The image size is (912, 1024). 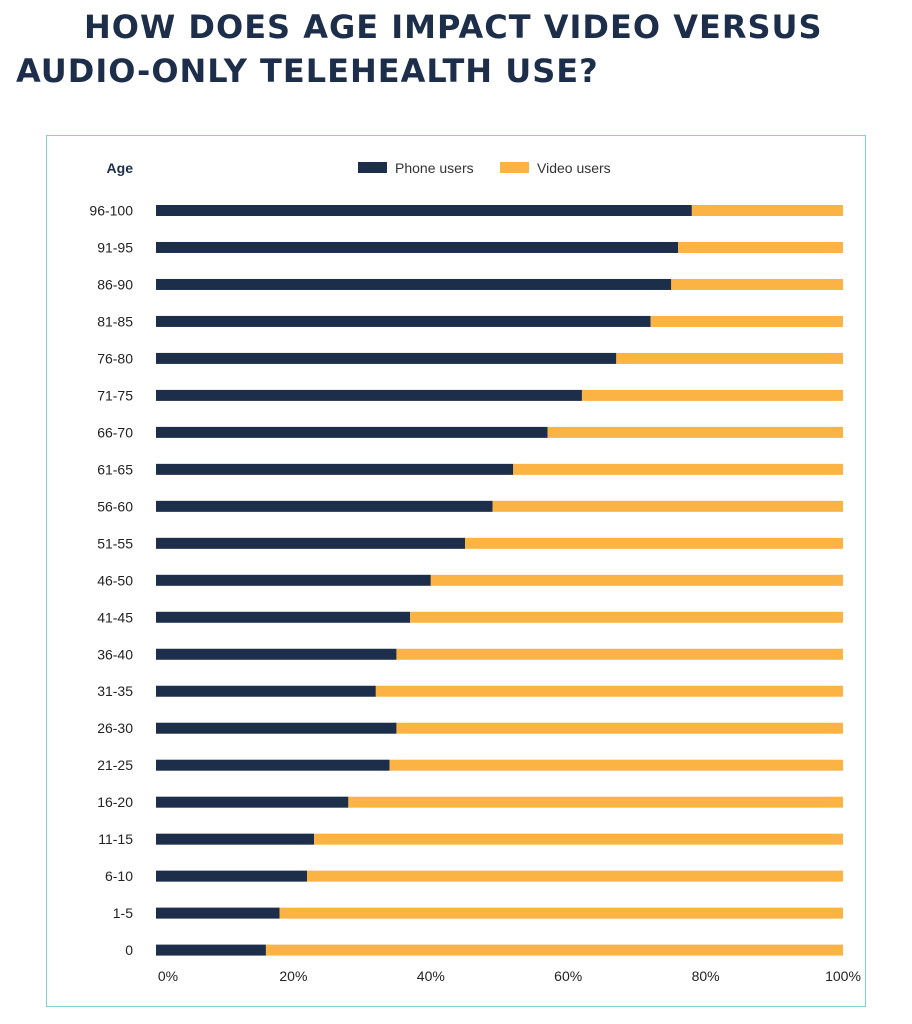 What do you see at coordinates (514, 167) in the screenshot?
I see `legend-swatch-video` at bounding box center [514, 167].